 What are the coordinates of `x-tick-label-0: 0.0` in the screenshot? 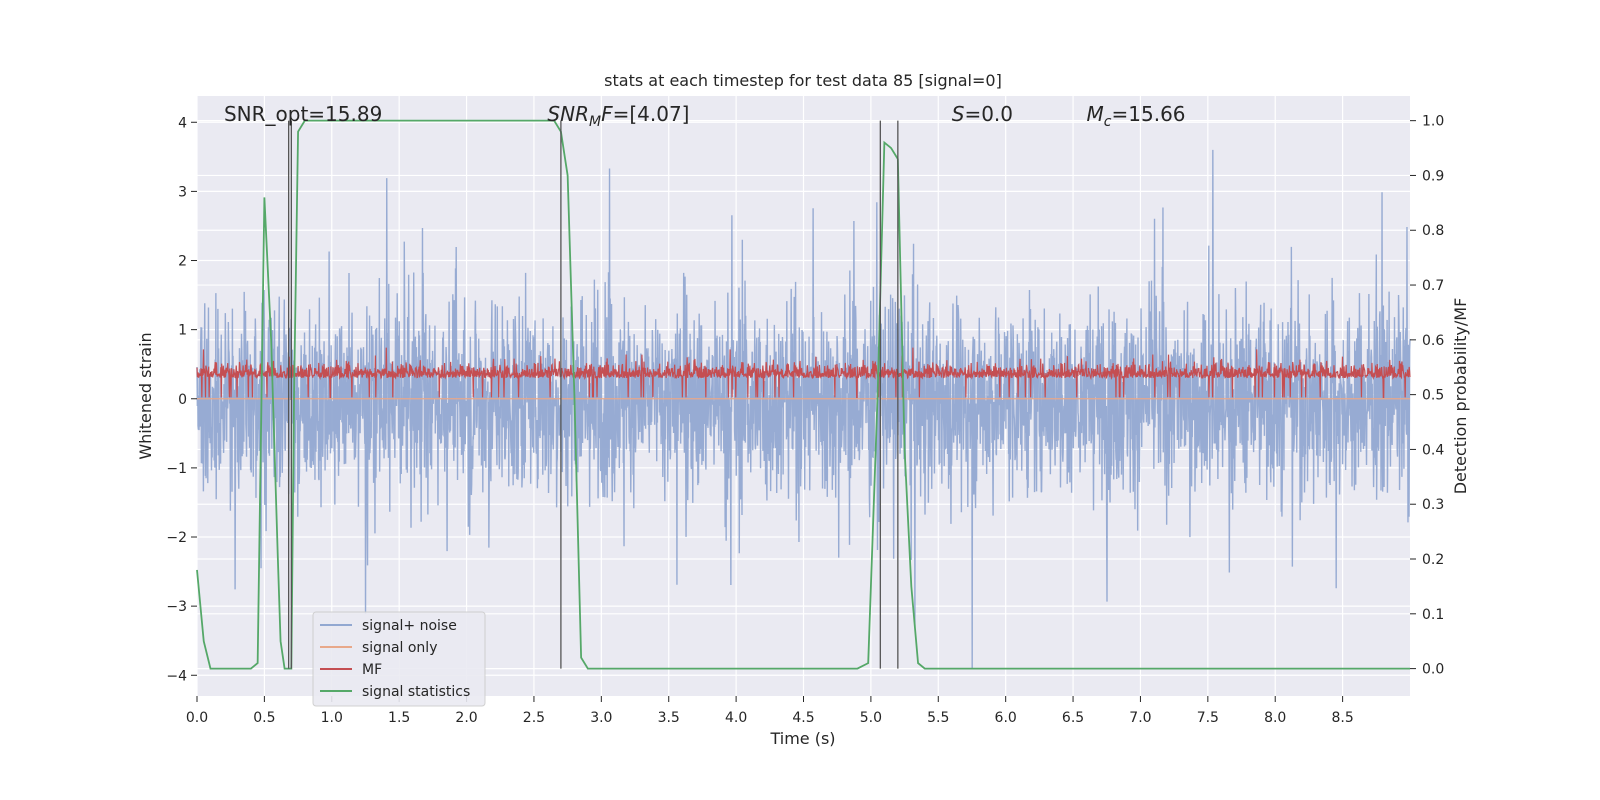 It's located at (197, 718).